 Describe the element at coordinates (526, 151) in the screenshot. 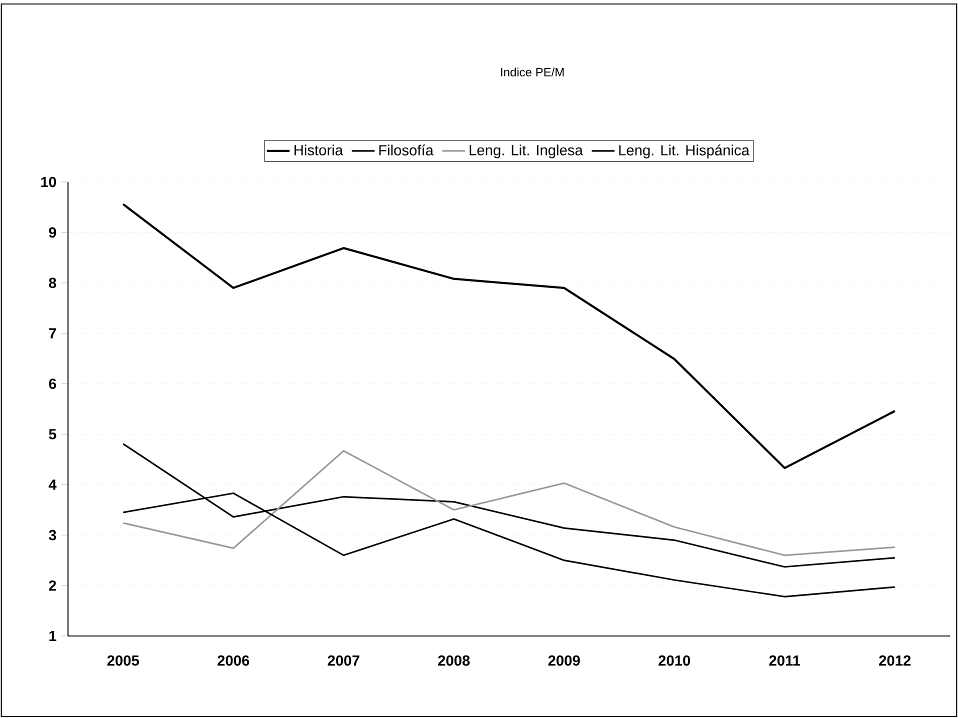

I see `legend-label: Leng. Lit. Inglesa` at that location.